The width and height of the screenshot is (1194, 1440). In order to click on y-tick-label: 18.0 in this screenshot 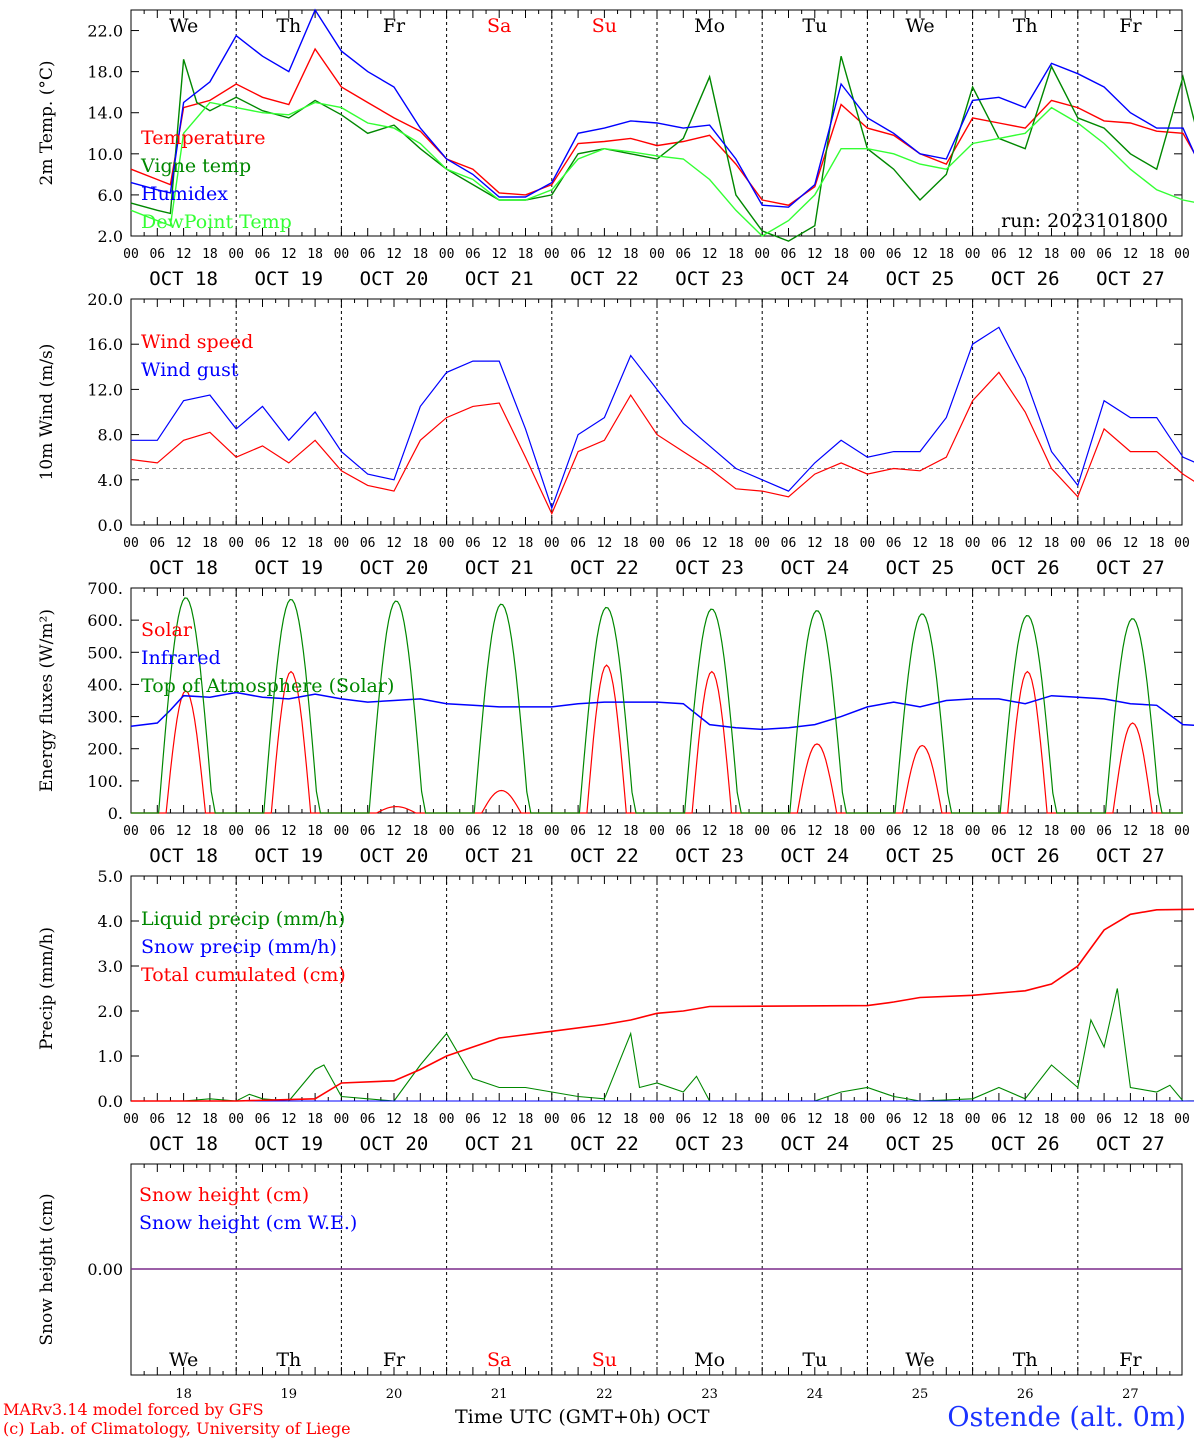, I will do `click(105, 72)`.